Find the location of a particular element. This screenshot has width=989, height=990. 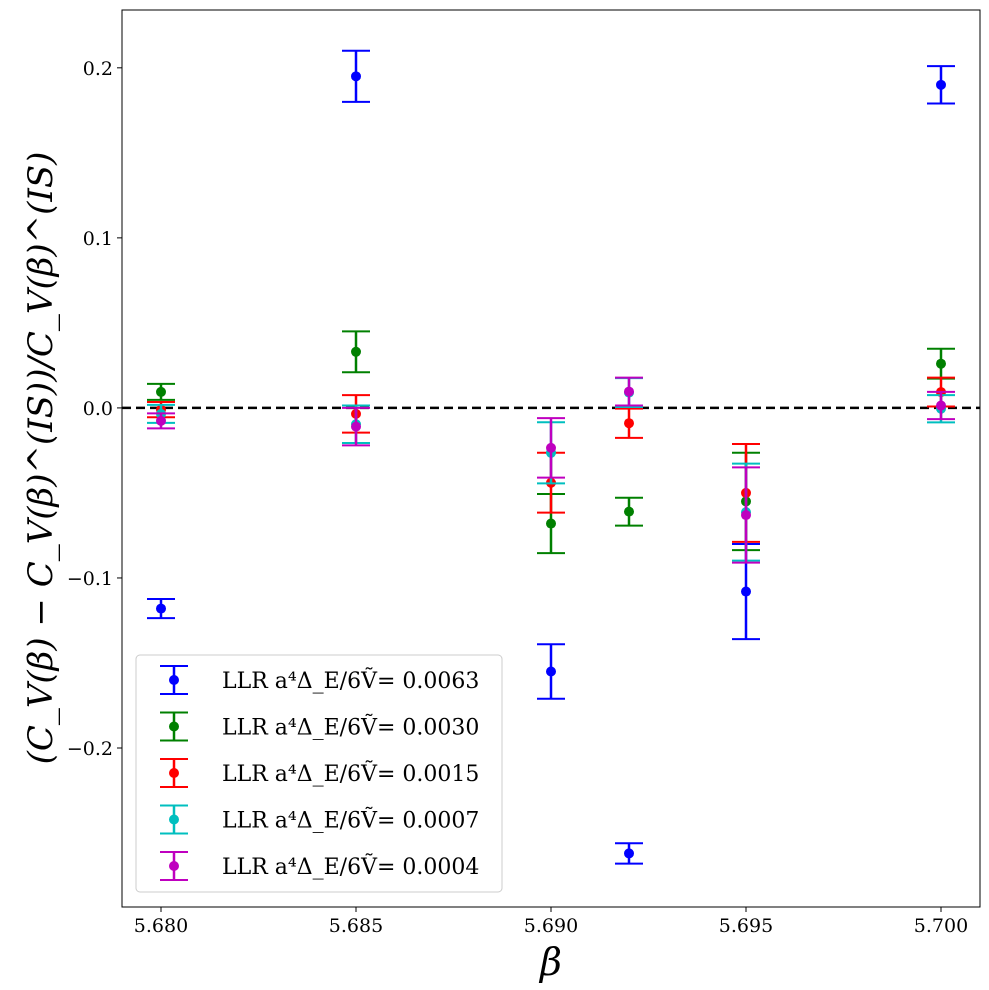

x-tick-label: 5.685 is located at coordinates (356, 926).